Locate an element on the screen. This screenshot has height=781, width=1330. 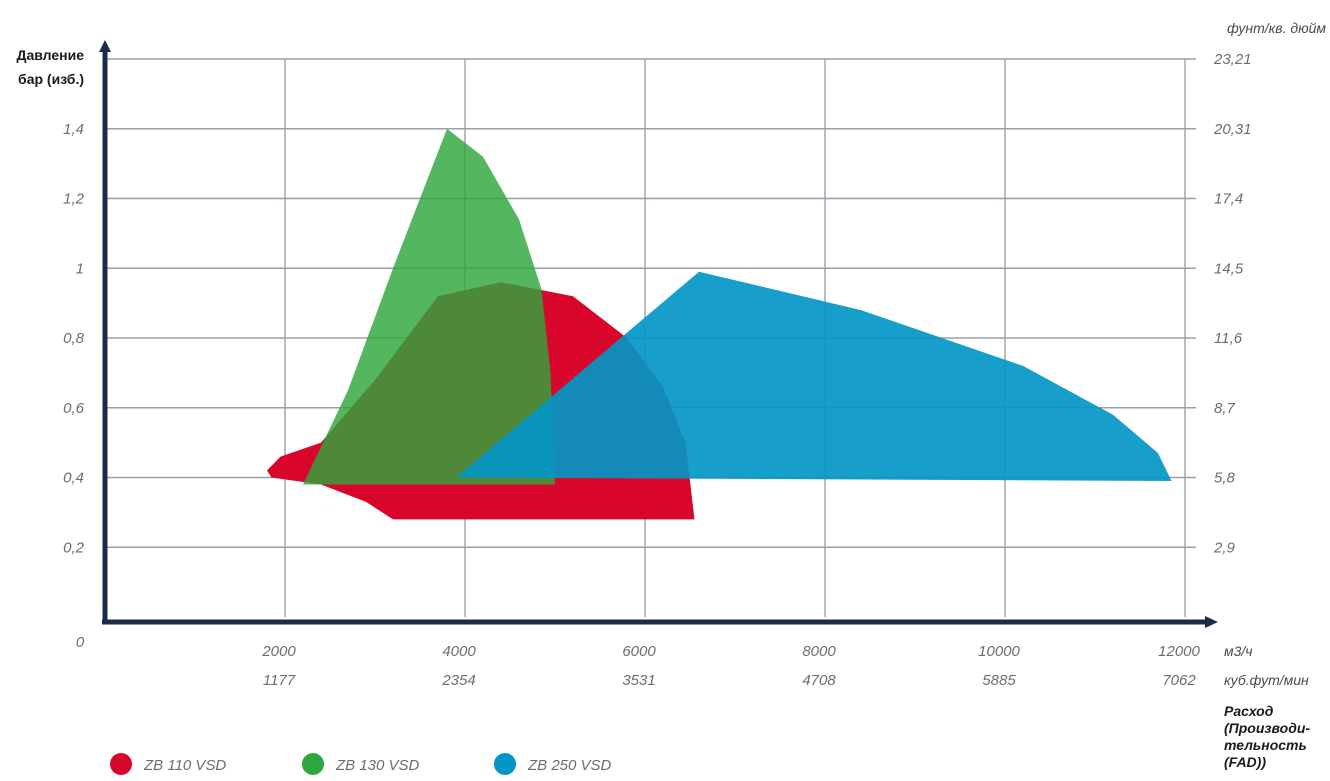
y-tick-label-right: 11,6 is located at coordinates (1228, 338).